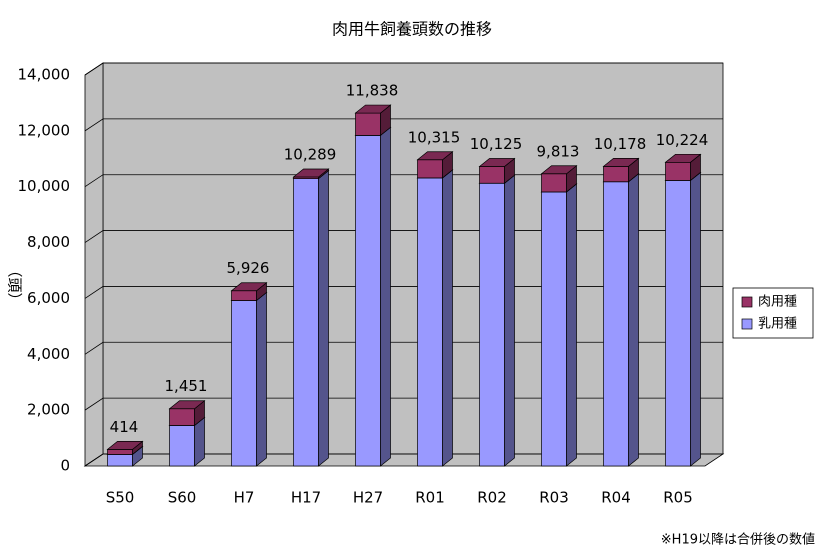  Describe the element at coordinates (65, 466) in the screenshot. I see `y-tick-label: 0` at that location.